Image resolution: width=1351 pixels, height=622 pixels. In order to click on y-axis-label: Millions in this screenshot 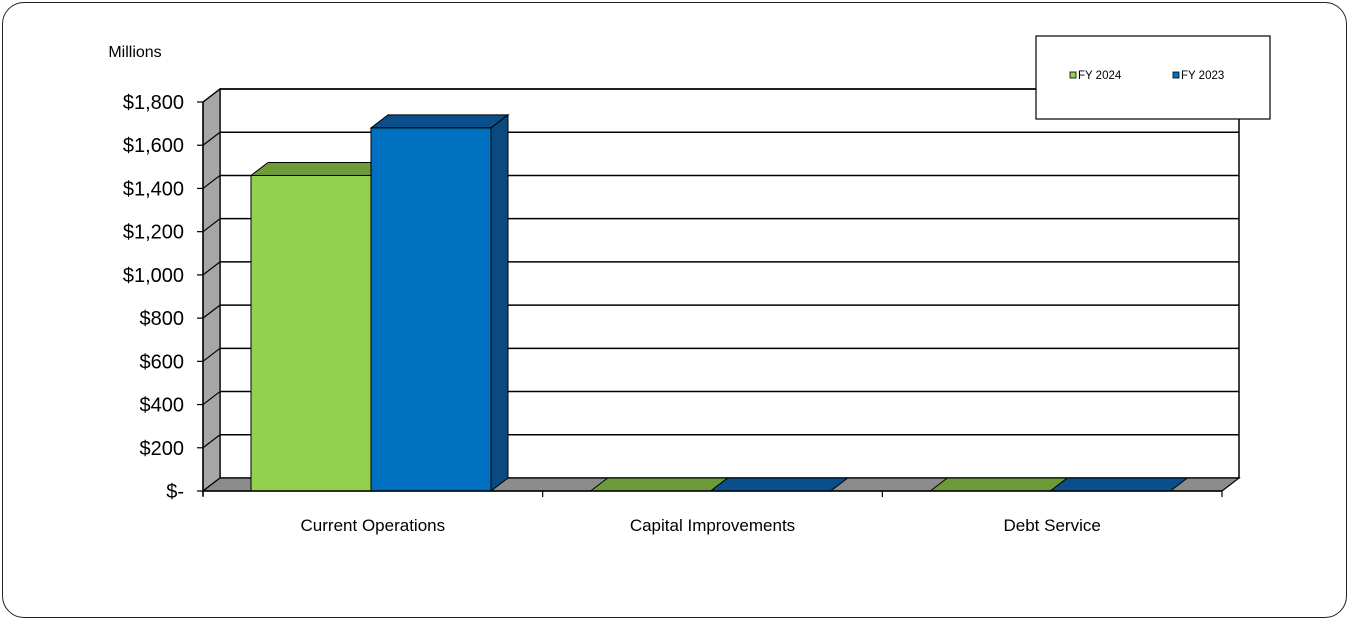, I will do `click(134, 52)`.